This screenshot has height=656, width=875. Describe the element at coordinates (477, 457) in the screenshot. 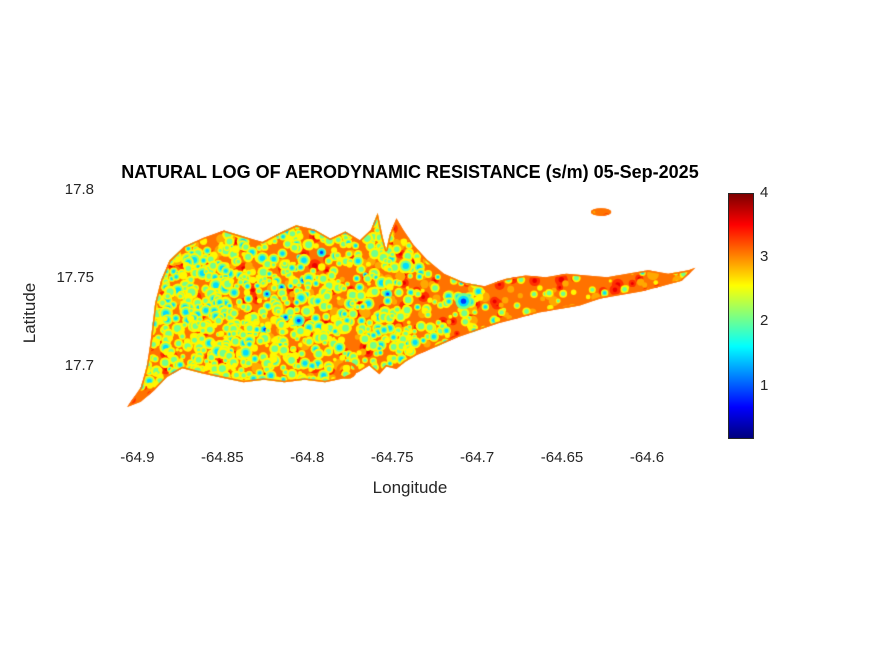

I see `x-tick-label: -64.7` at that location.